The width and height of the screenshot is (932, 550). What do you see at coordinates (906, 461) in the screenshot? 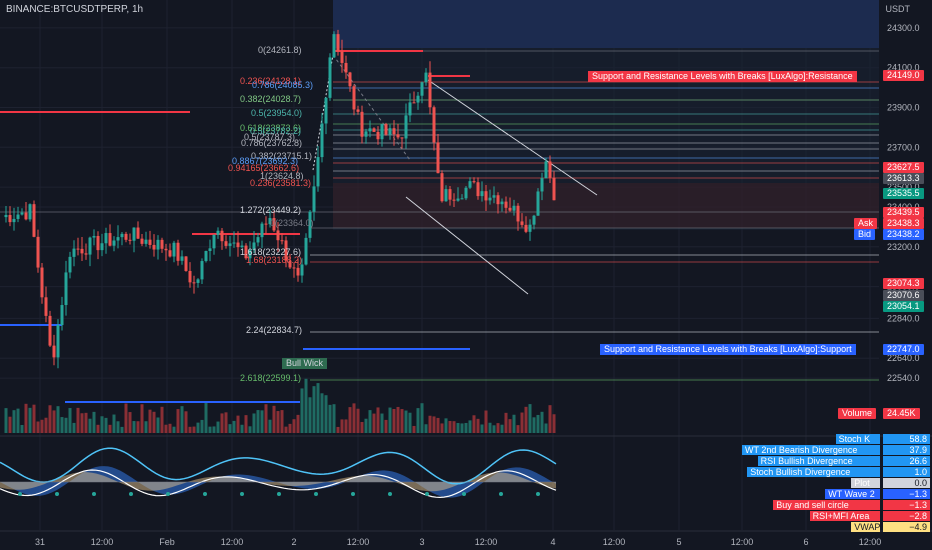
I see `indicator-value: 26.6` at bounding box center [906, 461].